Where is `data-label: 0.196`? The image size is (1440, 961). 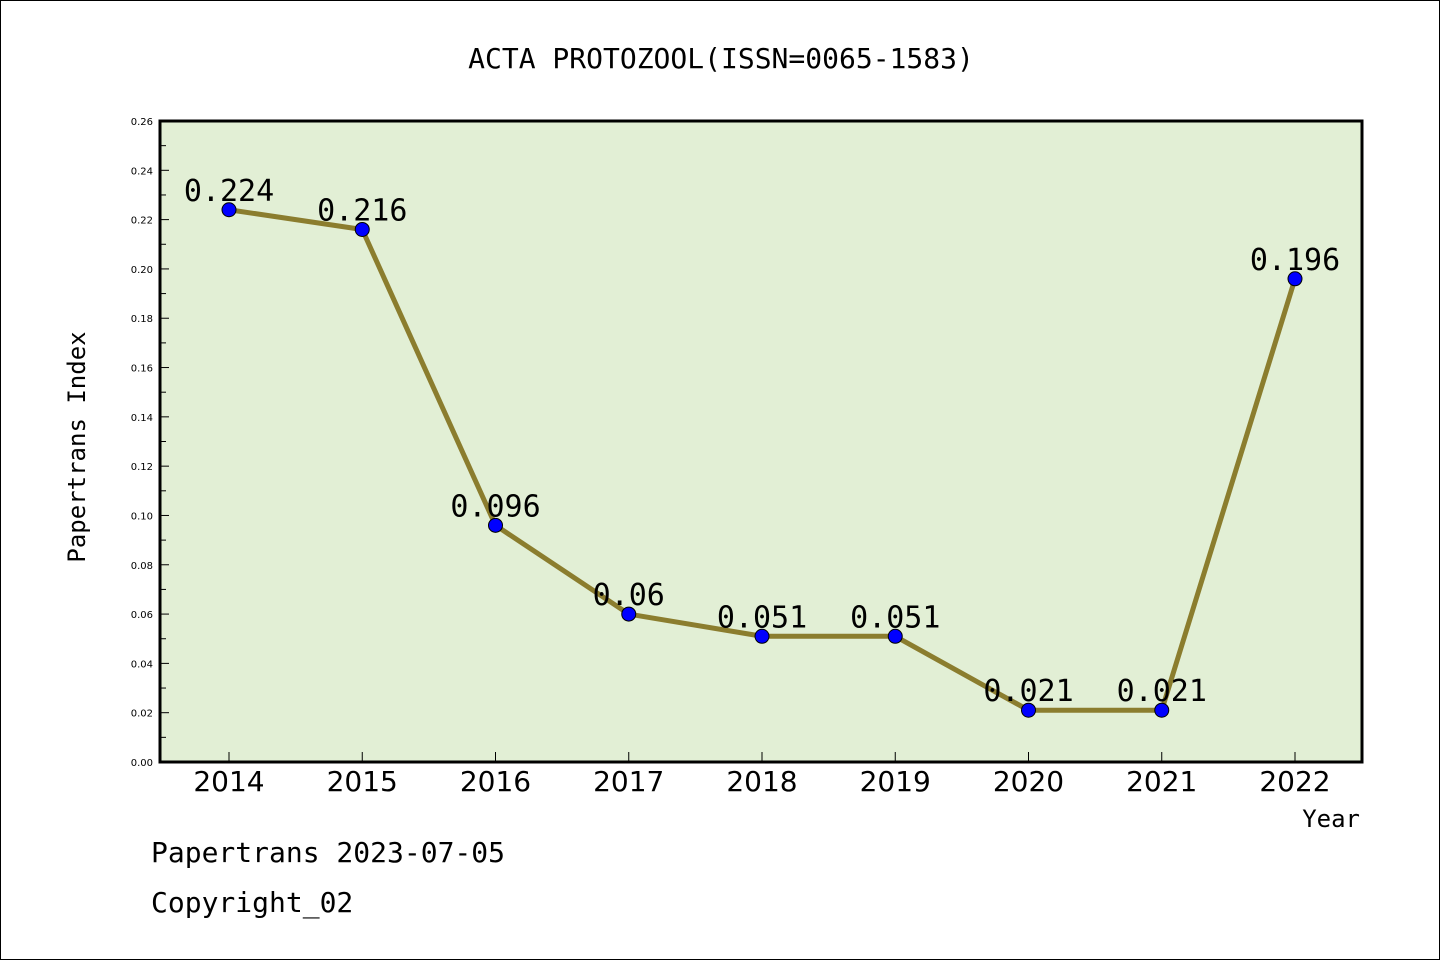 data-label: 0.196 is located at coordinates (1295, 260).